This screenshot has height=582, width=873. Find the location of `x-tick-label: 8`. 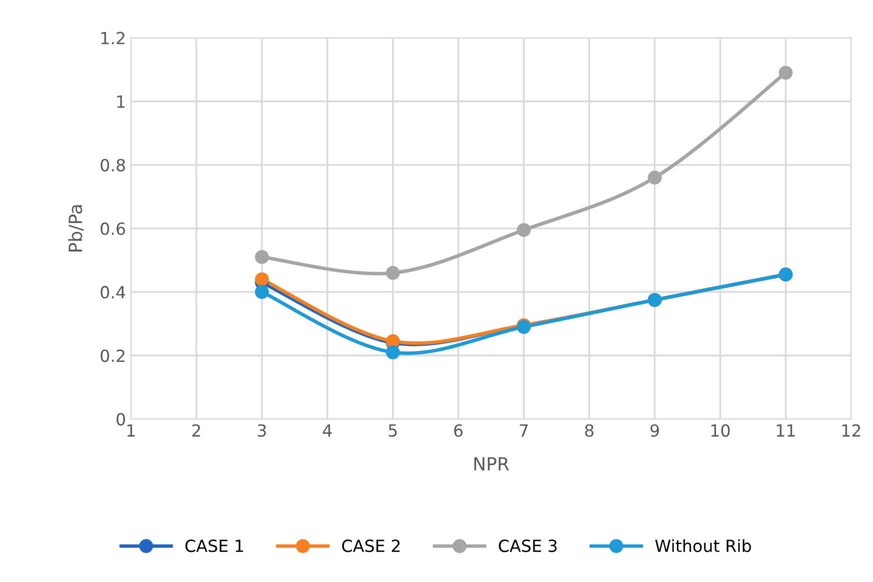

x-tick-label: 8 is located at coordinates (589, 430).